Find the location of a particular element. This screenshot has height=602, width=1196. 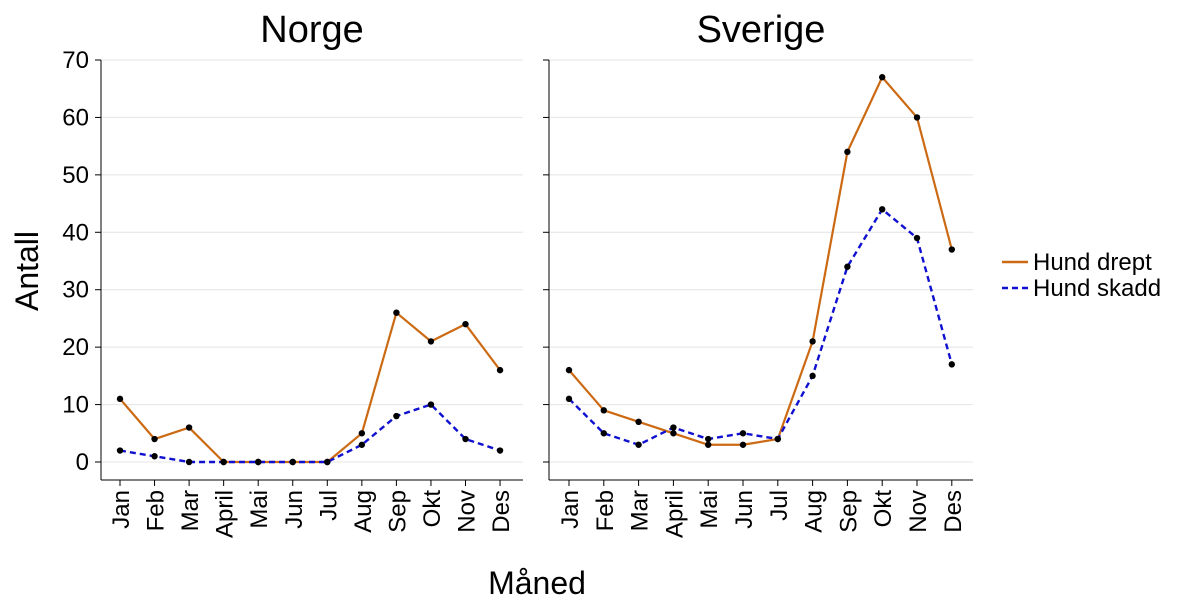

legend-label-hund-skadd: Hund skadd is located at coordinates (1097, 288).